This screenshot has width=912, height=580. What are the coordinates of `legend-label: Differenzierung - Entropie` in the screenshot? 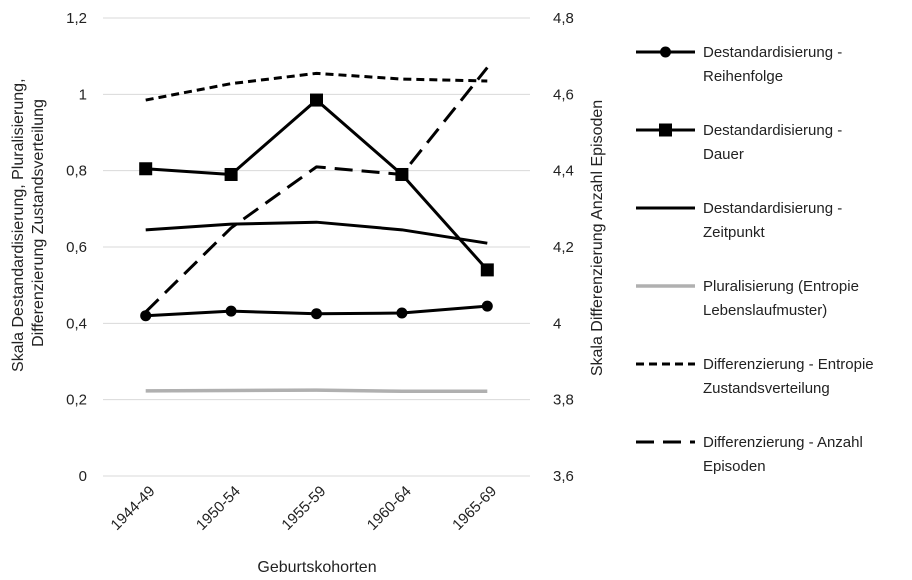 It's located at (788, 364).